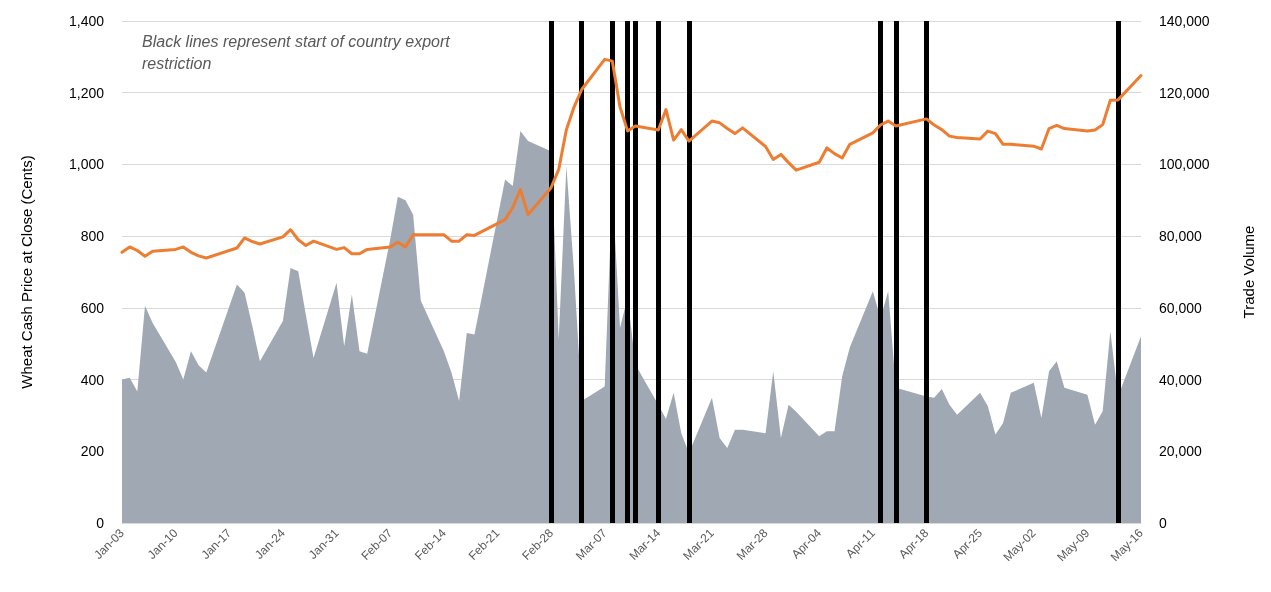 The height and width of the screenshot is (592, 1271). Describe the element at coordinates (1181, 379) in the screenshot. I see `y2-tick-label: 40,000` at that location.